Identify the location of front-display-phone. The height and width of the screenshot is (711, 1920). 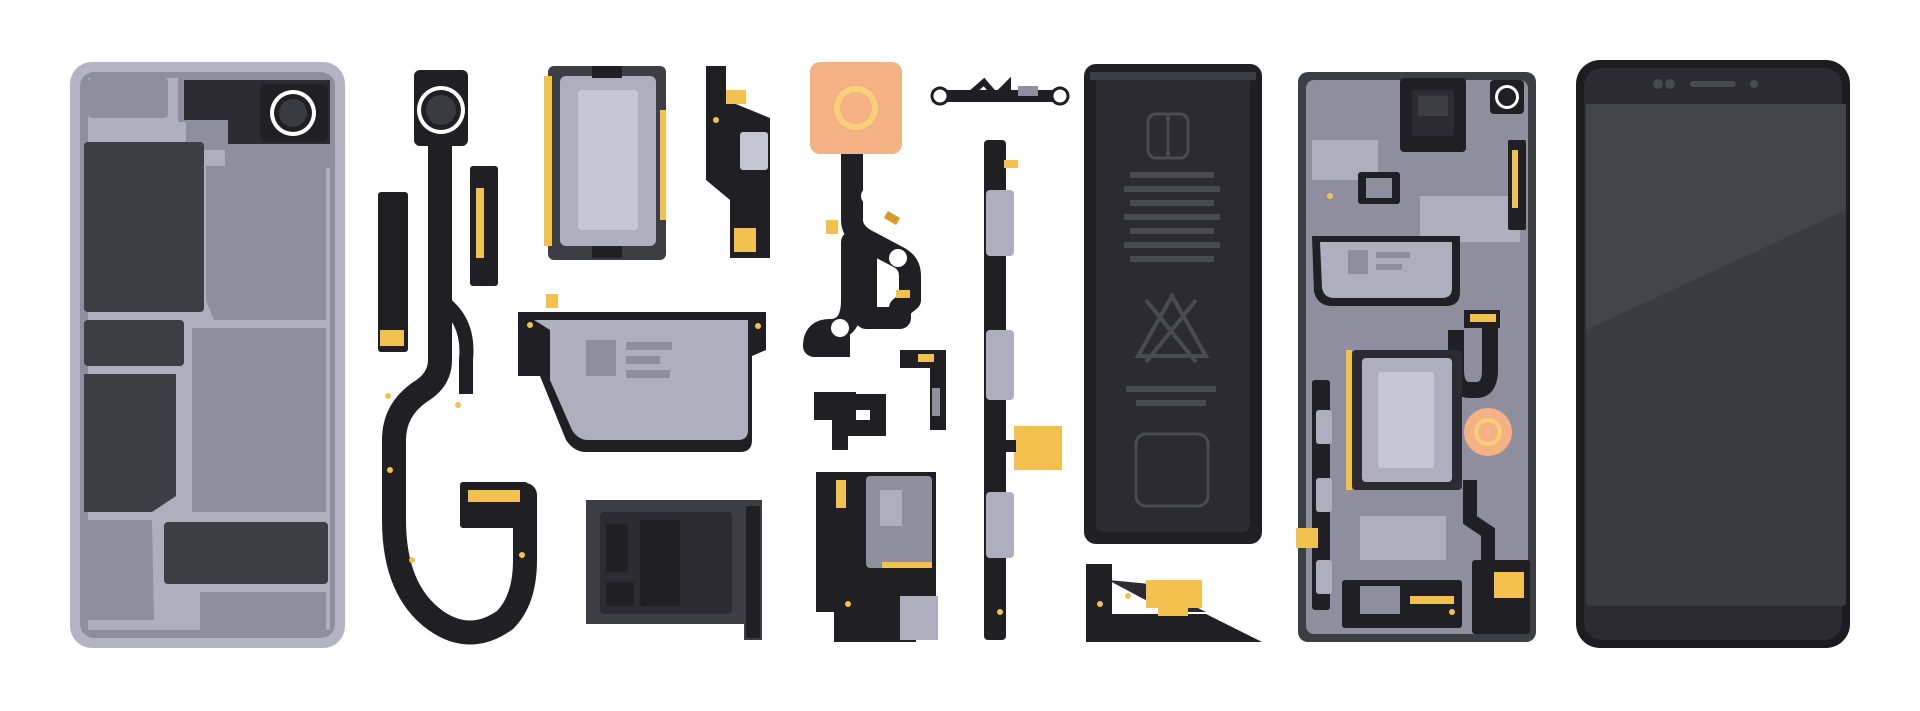
(1713, 354).